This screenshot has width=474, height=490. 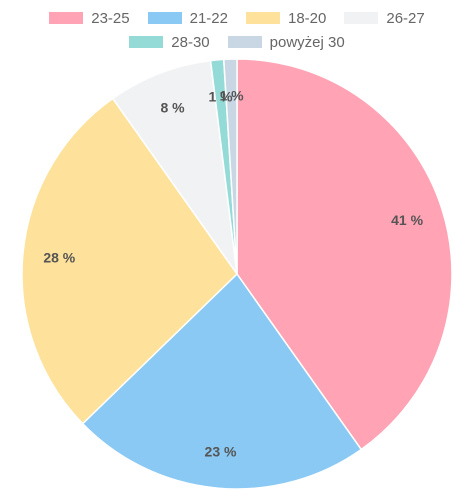 What do you see at coordinates (307, 42) in the screenshot?
I see `legend-label-powyzej-30: powyżej 30` at bounding box center [307, 42].